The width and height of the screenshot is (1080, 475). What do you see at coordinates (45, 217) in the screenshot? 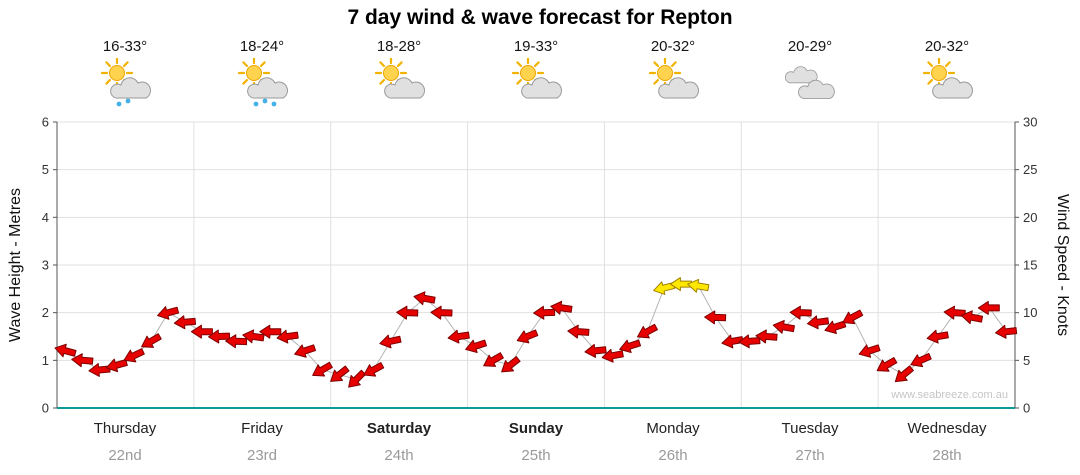
I see `svg-text: 4` at bounding box center [45, 217].